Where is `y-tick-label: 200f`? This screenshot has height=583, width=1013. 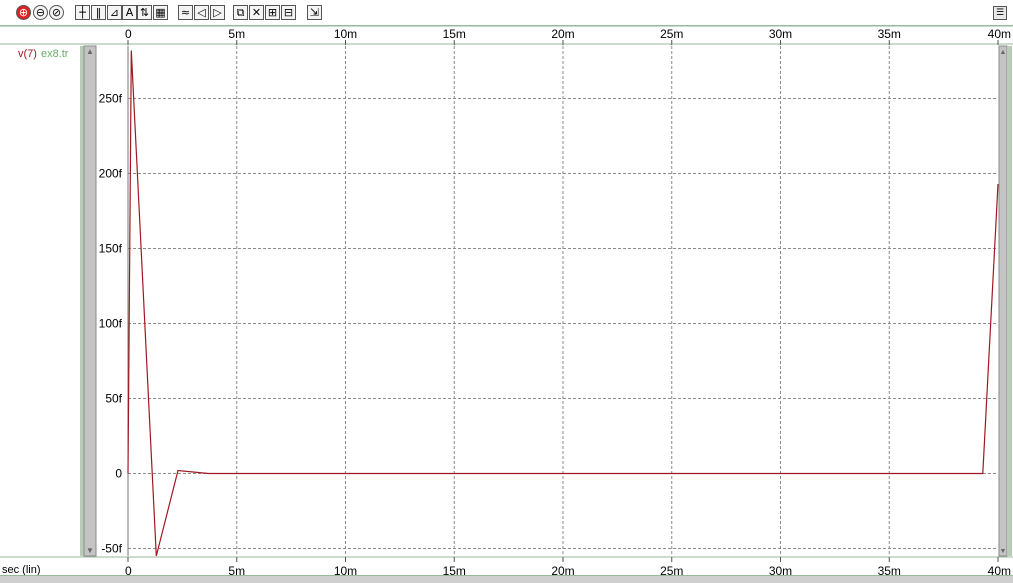
y-tick-label: 200f is located at coordinates (111, 174).